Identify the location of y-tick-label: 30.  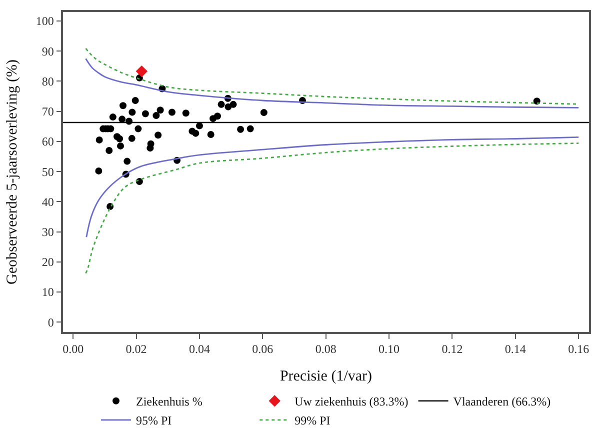
(48, 231).